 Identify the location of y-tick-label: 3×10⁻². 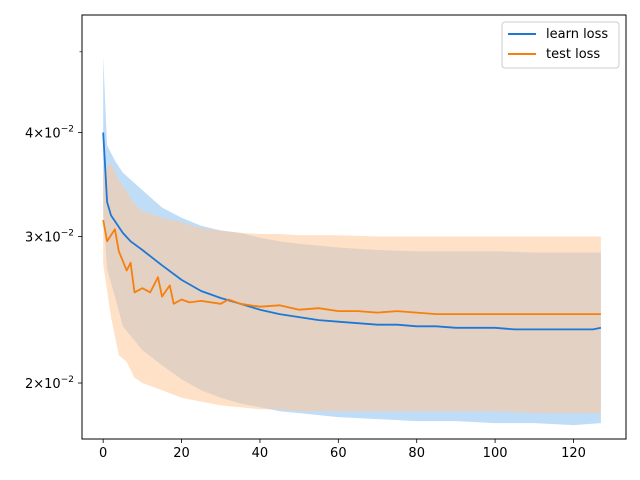
(49, 236).